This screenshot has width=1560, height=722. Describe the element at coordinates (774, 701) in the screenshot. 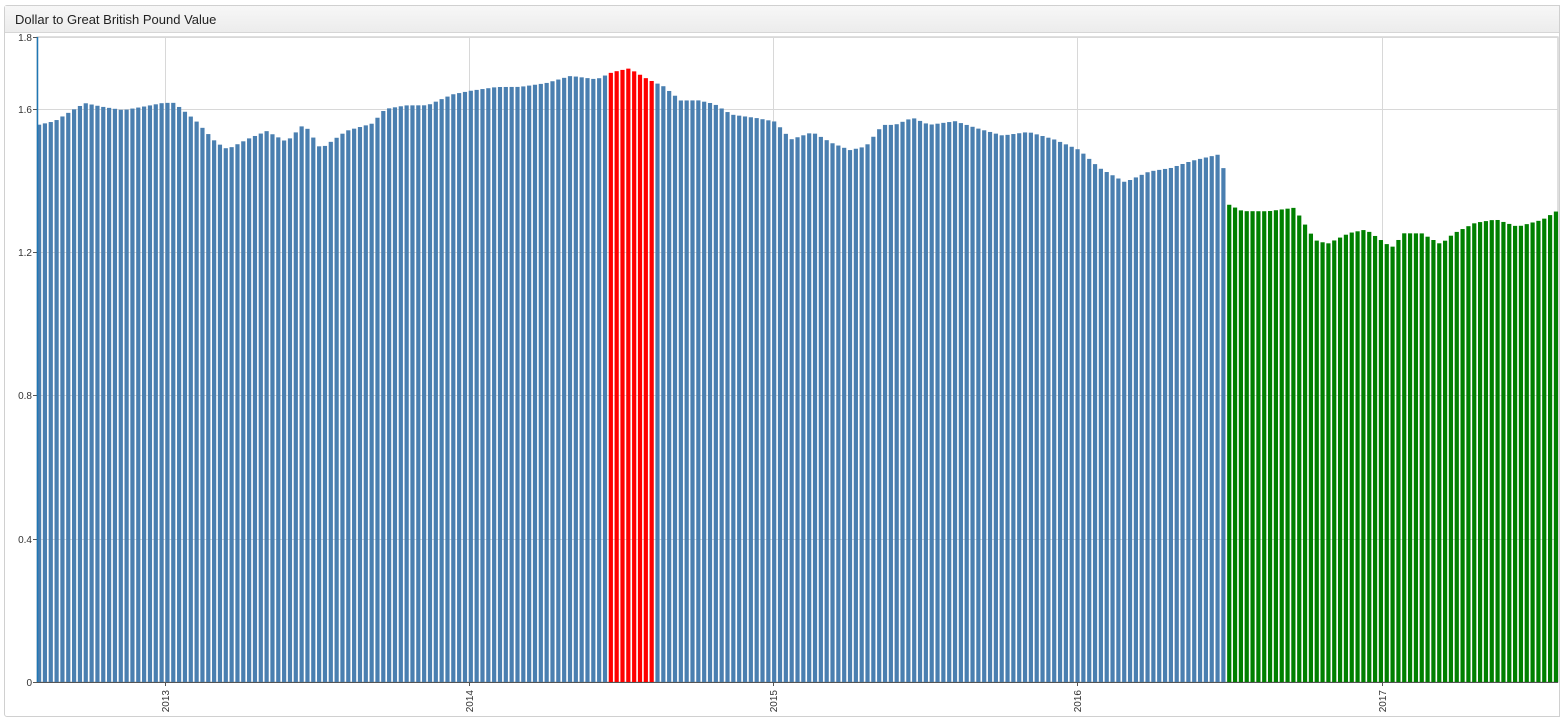

I see `x-tick-label: 2015` at that location.